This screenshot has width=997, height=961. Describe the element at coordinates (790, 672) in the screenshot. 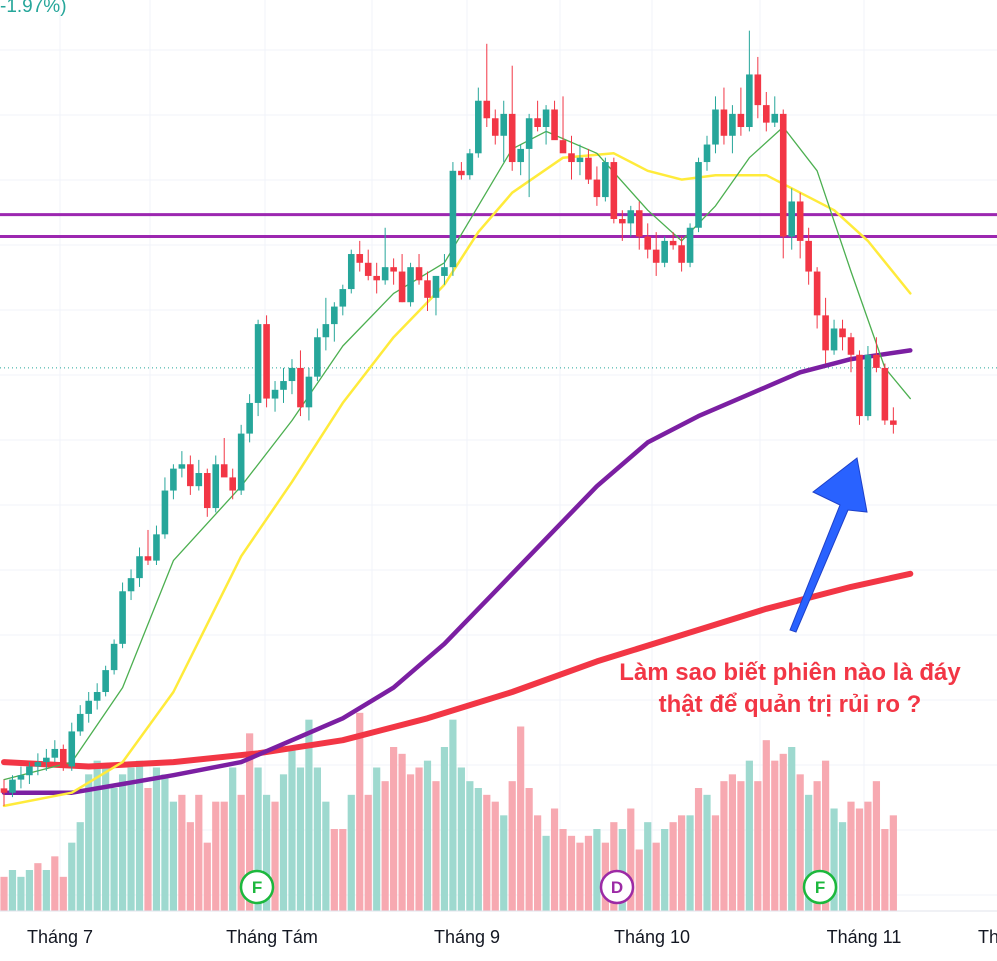

I see `annotation-line-1: Làm sao biết phiên nào là đáy` at that location.